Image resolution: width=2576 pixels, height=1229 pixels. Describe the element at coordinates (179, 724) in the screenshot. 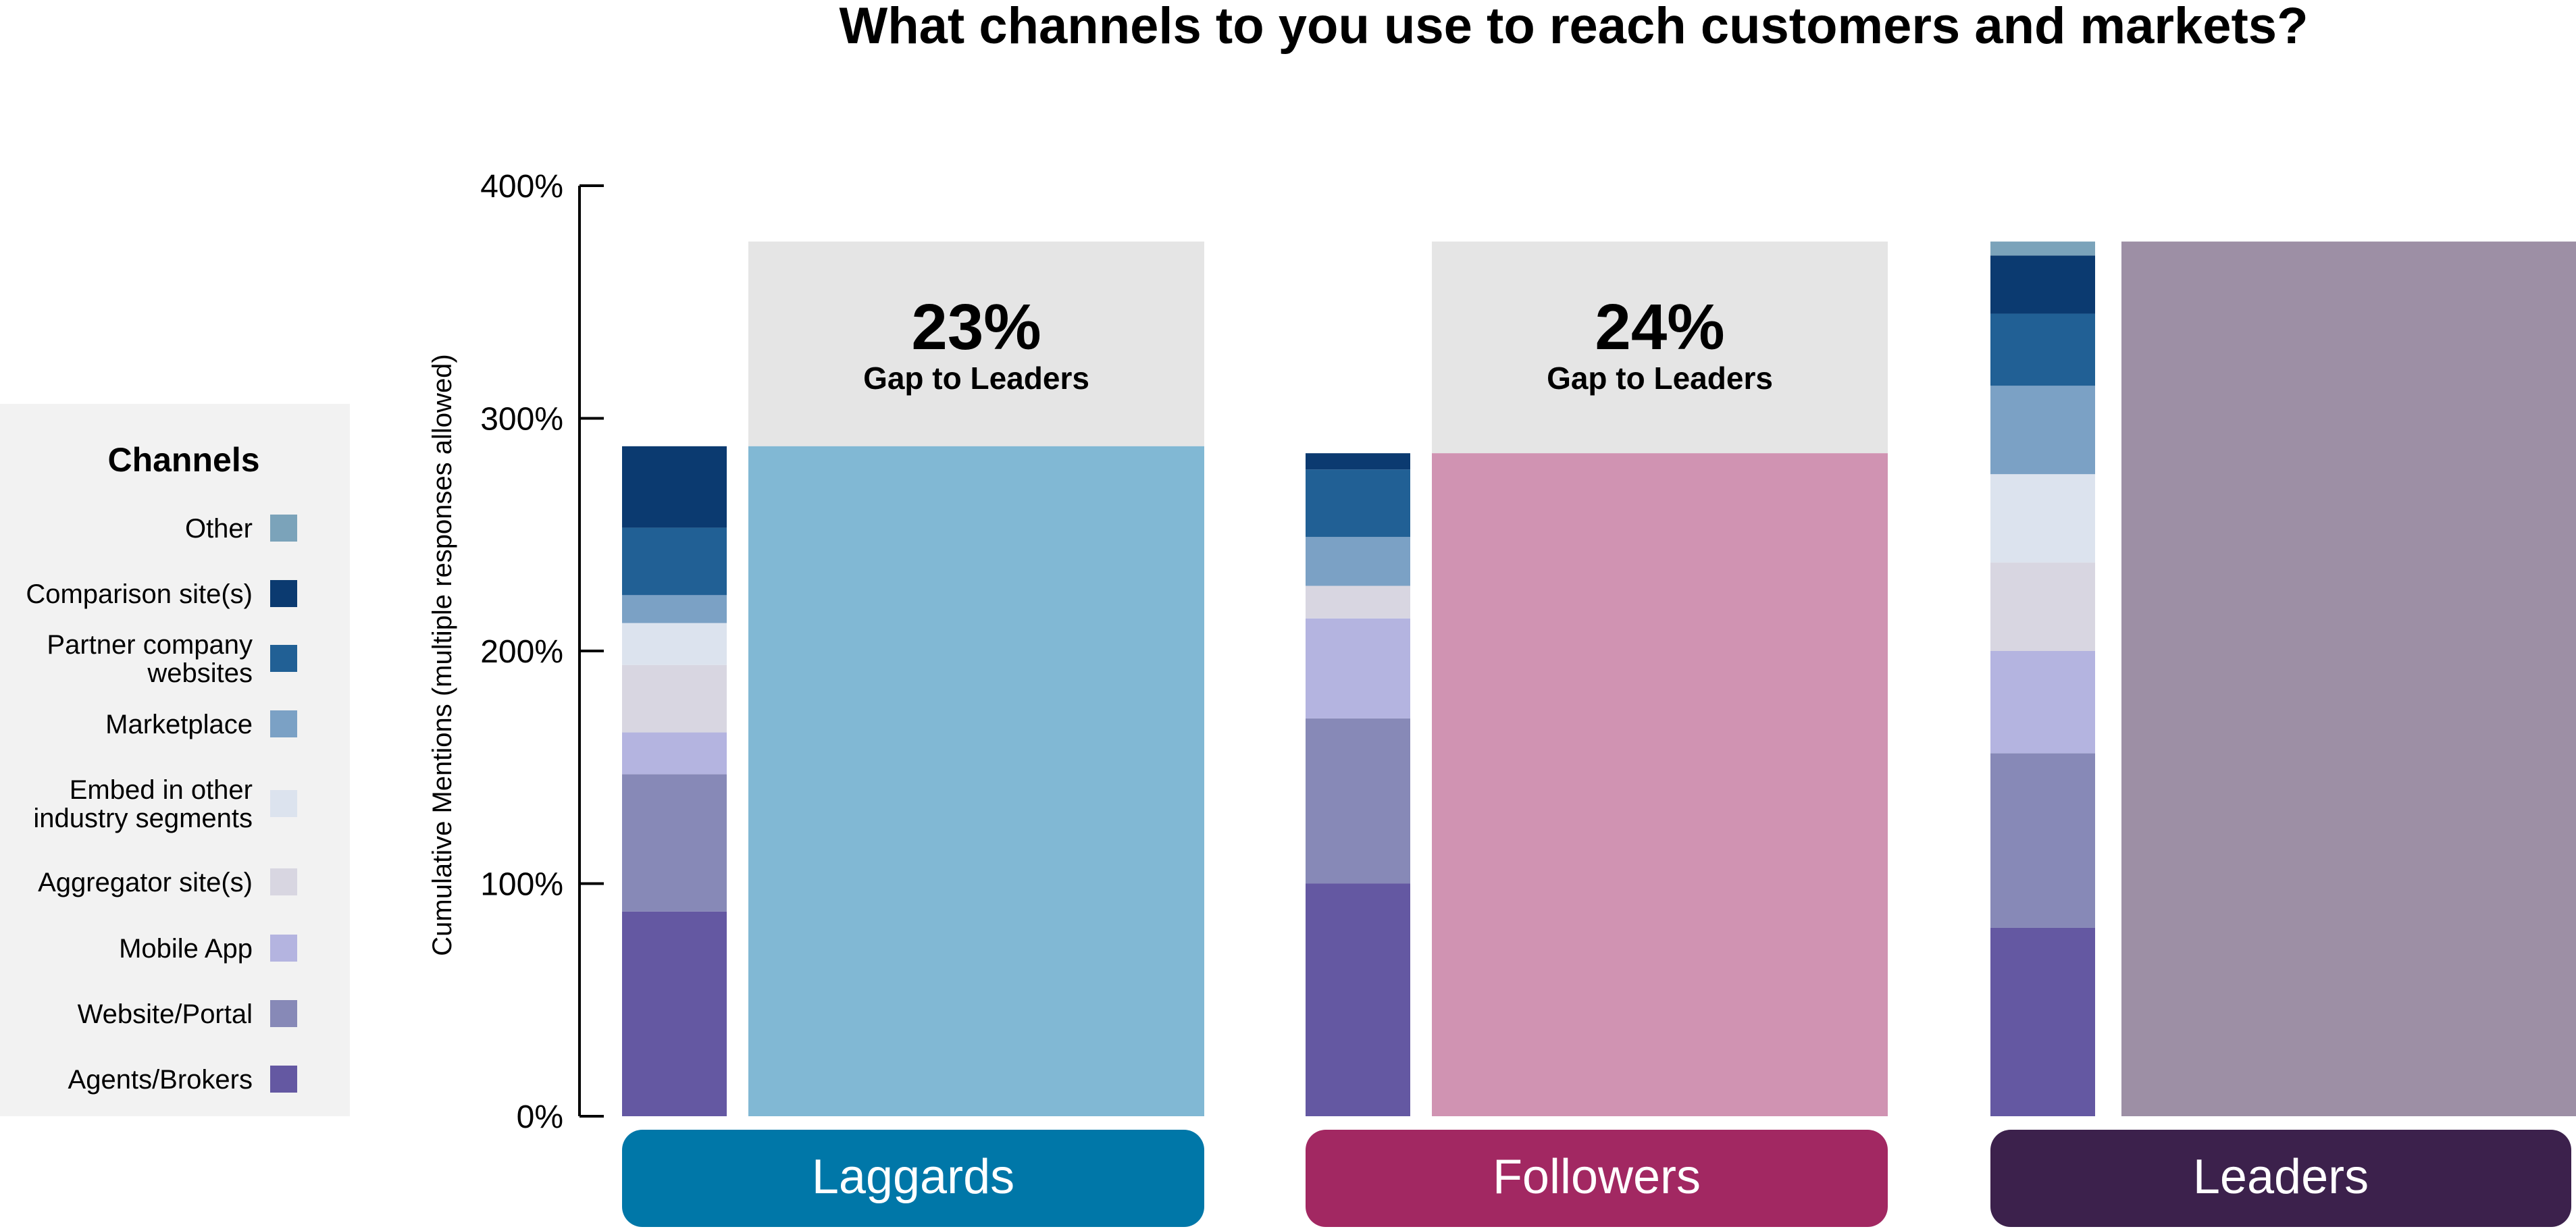

I see `legend-label: Marketplace` at that location.